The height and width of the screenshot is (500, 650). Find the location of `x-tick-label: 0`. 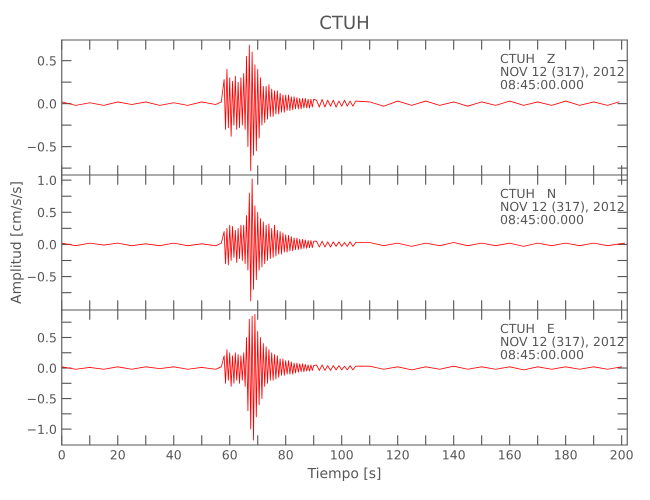

x-tick-label: 0 is located at coordinates (61, 455).